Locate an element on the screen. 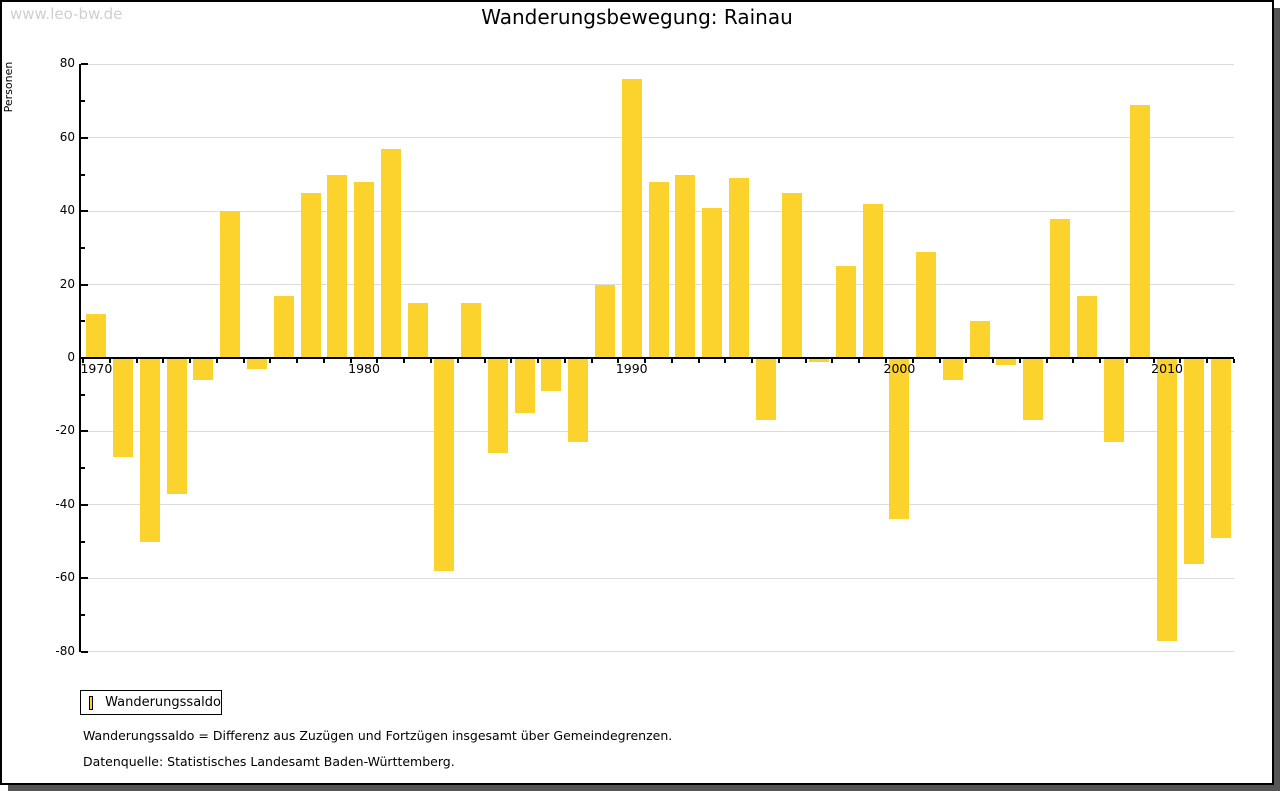 The width and height of the screenshot is (1280, 791). bar-1997 is located at coordinates (819, 360).